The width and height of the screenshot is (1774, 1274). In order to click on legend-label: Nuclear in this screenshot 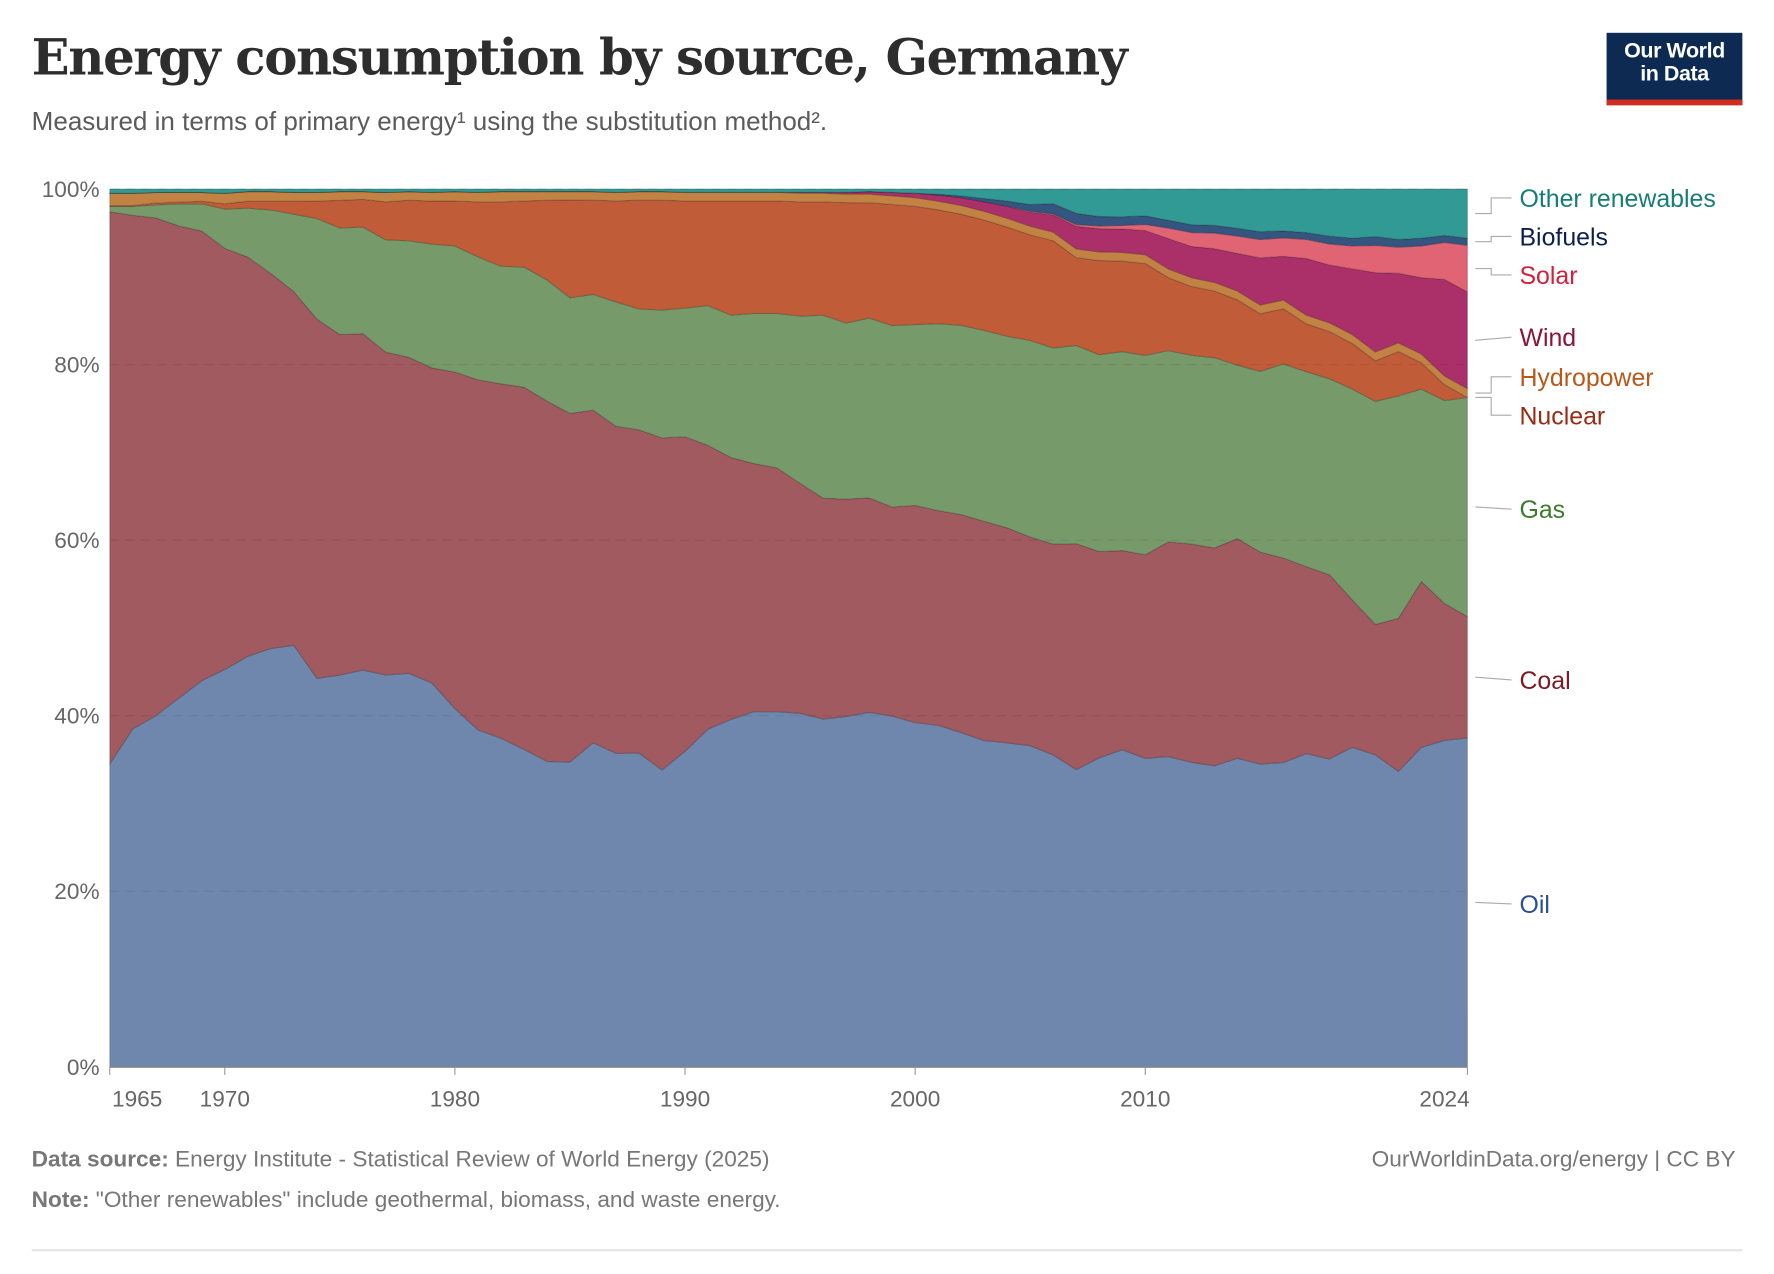, I will do `click(1562, 416)`.